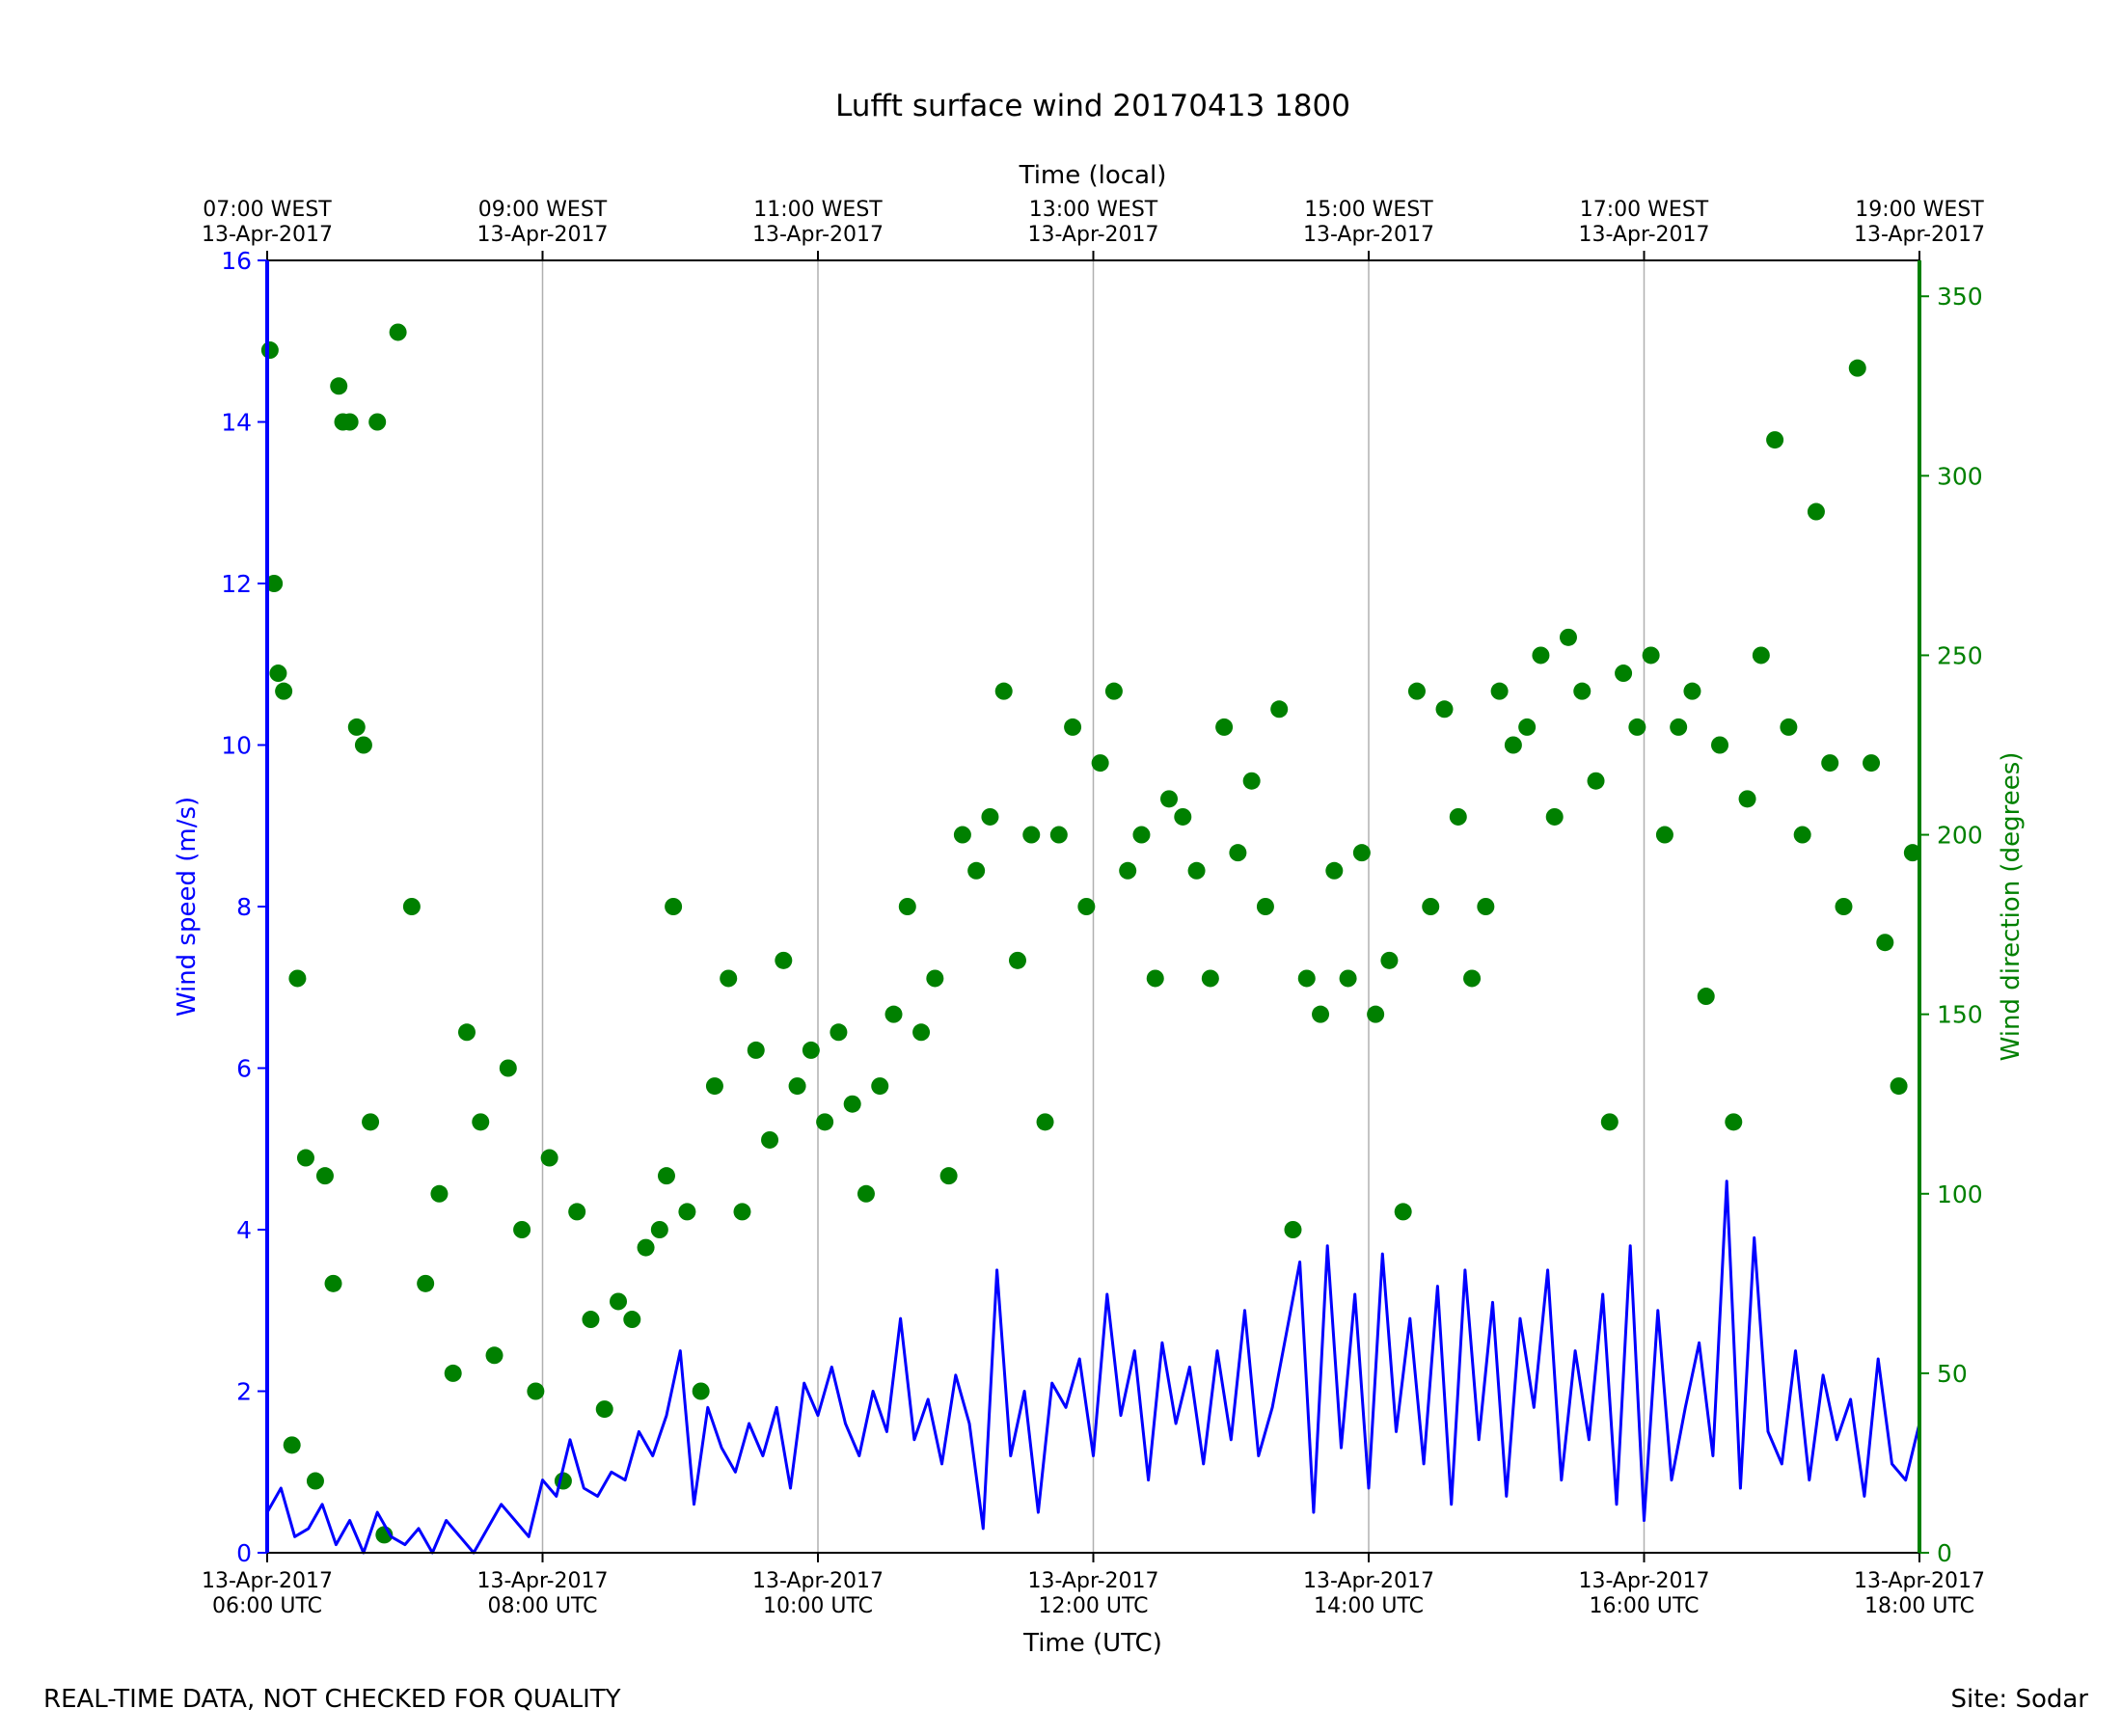 The image size is (2122, 1736). Describe the element at coordinates (1960, 655) in the screenshot. I see `right-tick-label: 250` at that location.